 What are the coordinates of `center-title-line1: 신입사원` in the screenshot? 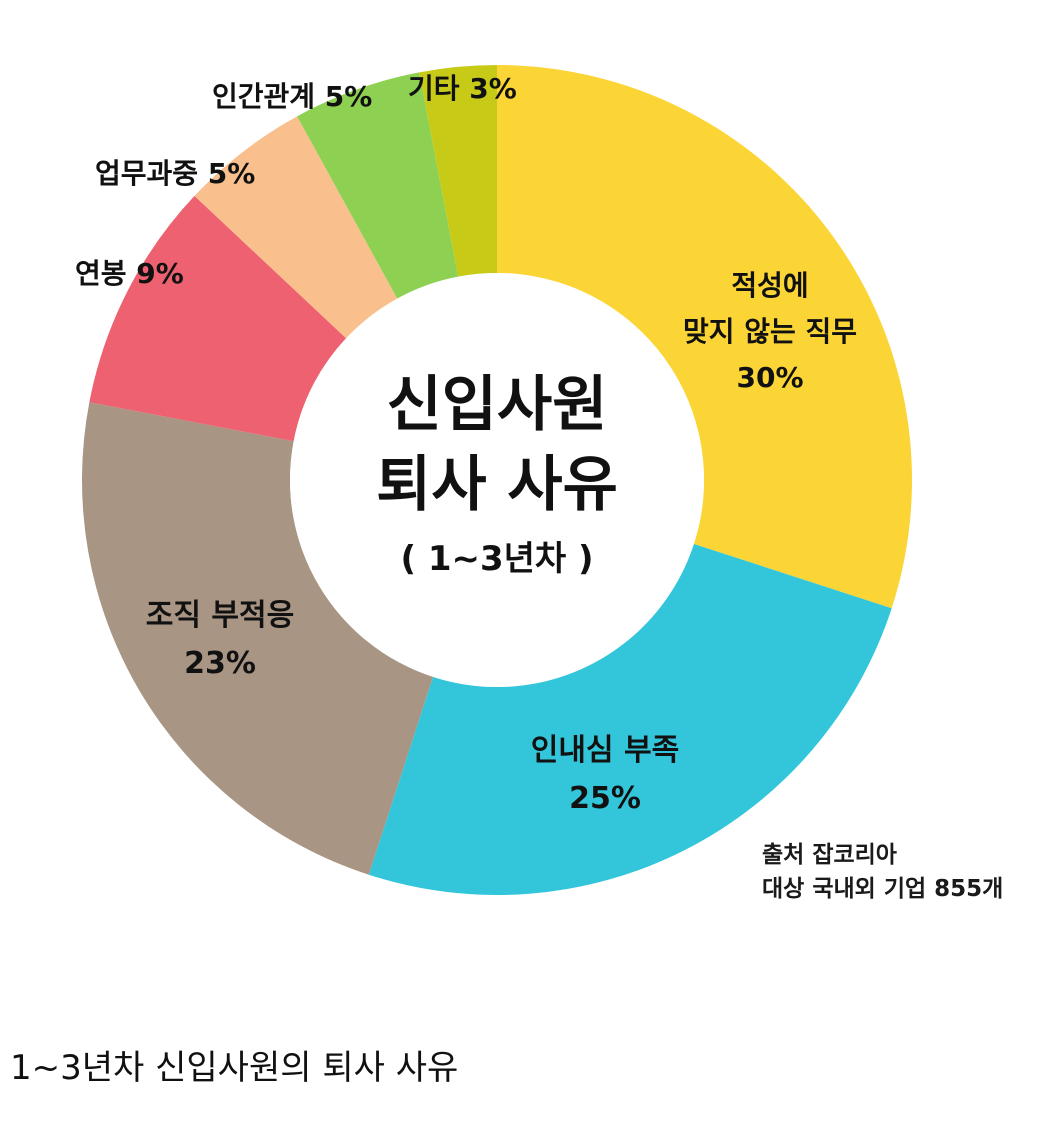 It's located at (497, 405).